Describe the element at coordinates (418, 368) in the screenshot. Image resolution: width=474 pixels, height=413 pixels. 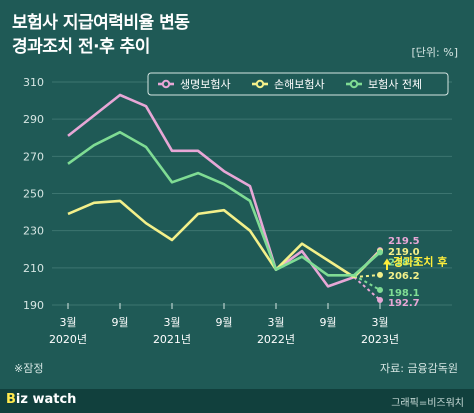
I see `source-label: 자료: 금융감독원` at that location.